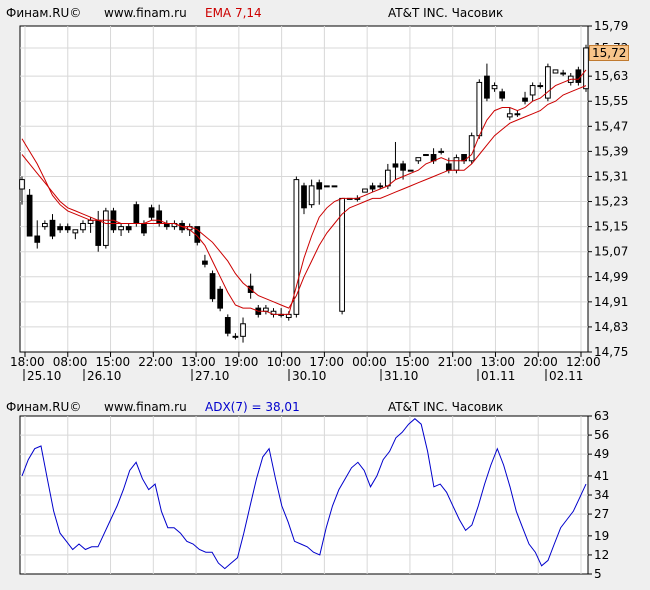 The width and height of the screenshot is (650, 590). Describe the element at coordinates (252, 407) in the screenshot. I see `adx-indicator-label: ADX(7) = 38,01` at that location.